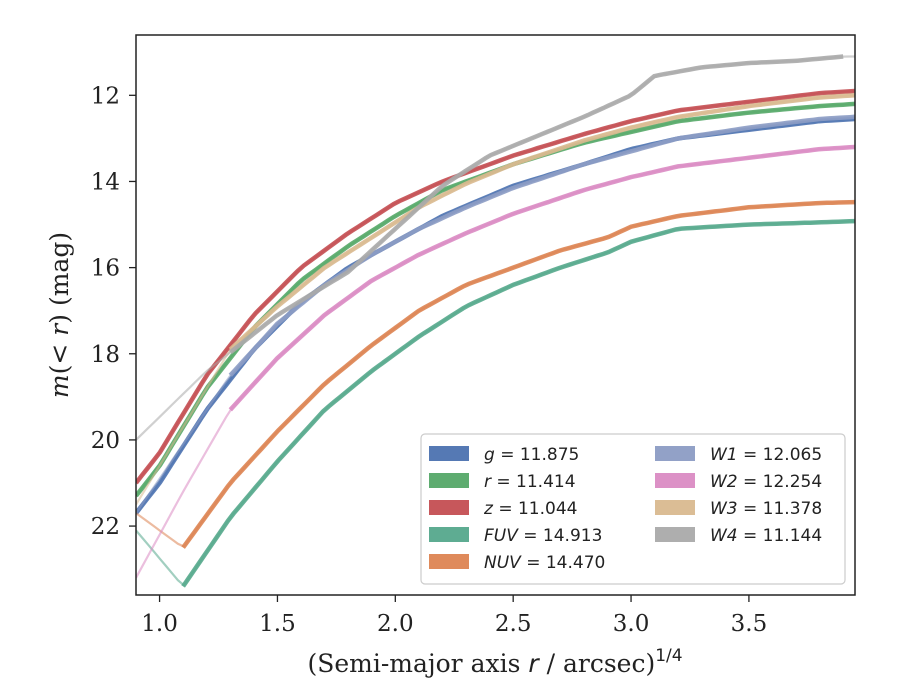 This screenshot has height=700, width=900. I want to click on y-axis-label: m(< r) (mag), so click(59, 315).